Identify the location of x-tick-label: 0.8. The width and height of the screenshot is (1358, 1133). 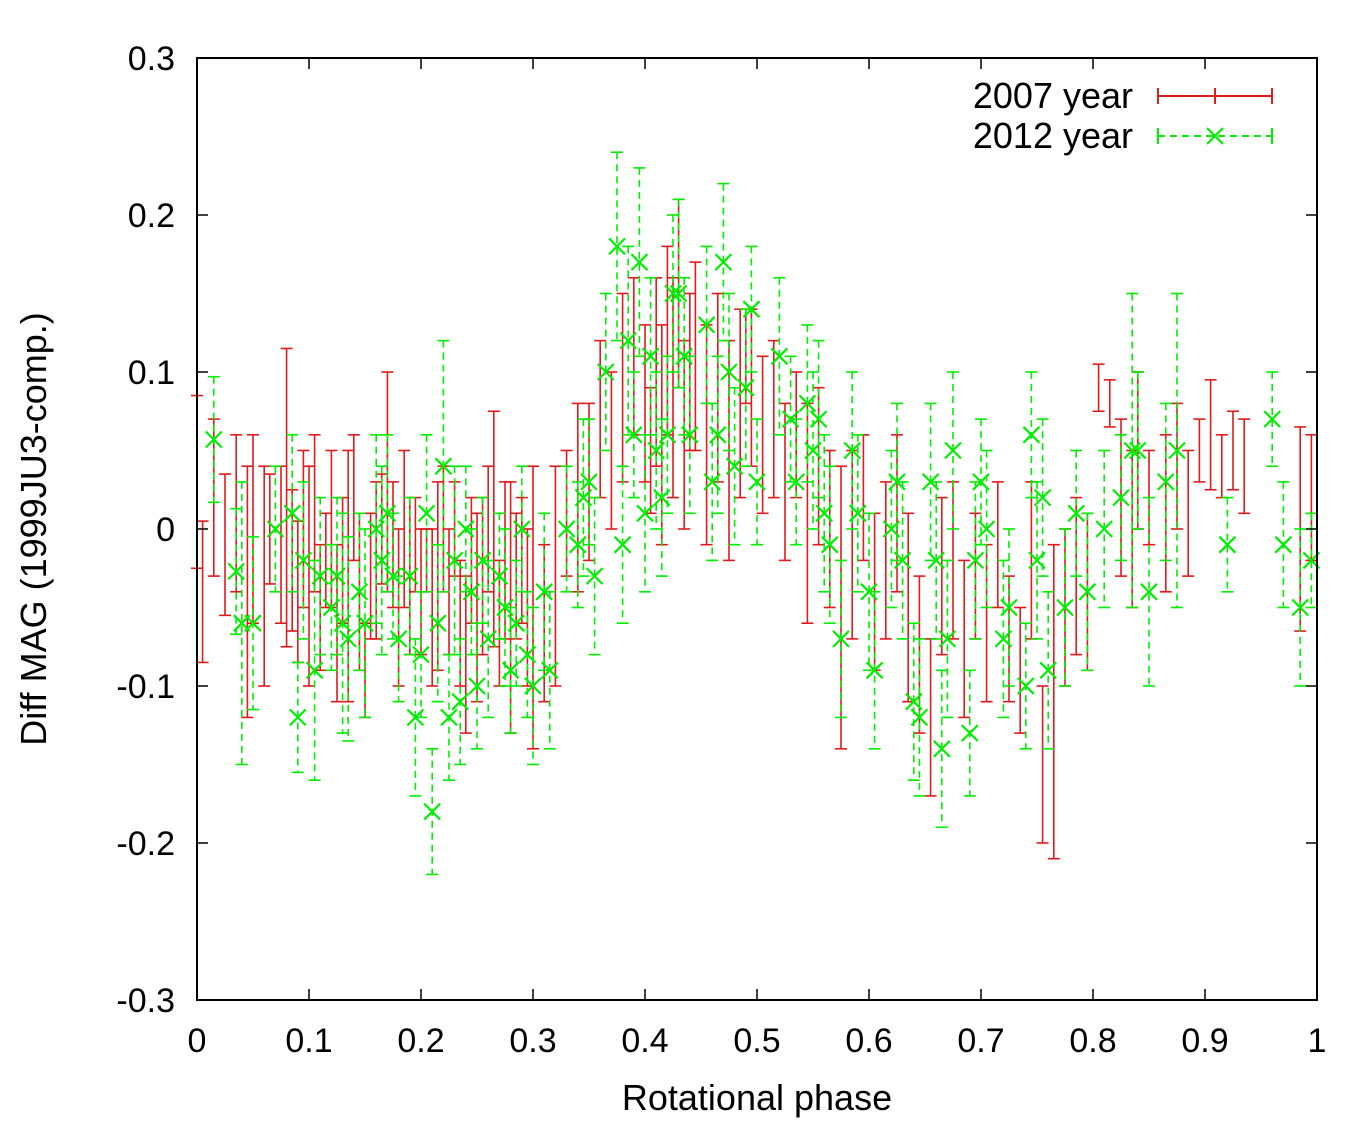
(1092, 1041).